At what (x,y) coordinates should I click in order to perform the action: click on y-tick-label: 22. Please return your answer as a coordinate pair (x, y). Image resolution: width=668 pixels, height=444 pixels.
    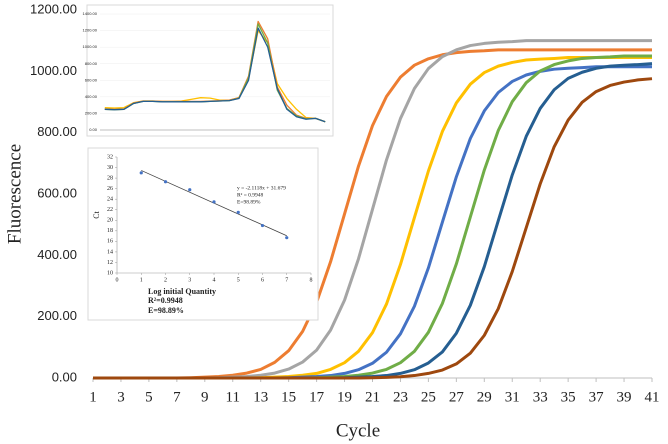
    Looking at the image, I should click on (110, 210).